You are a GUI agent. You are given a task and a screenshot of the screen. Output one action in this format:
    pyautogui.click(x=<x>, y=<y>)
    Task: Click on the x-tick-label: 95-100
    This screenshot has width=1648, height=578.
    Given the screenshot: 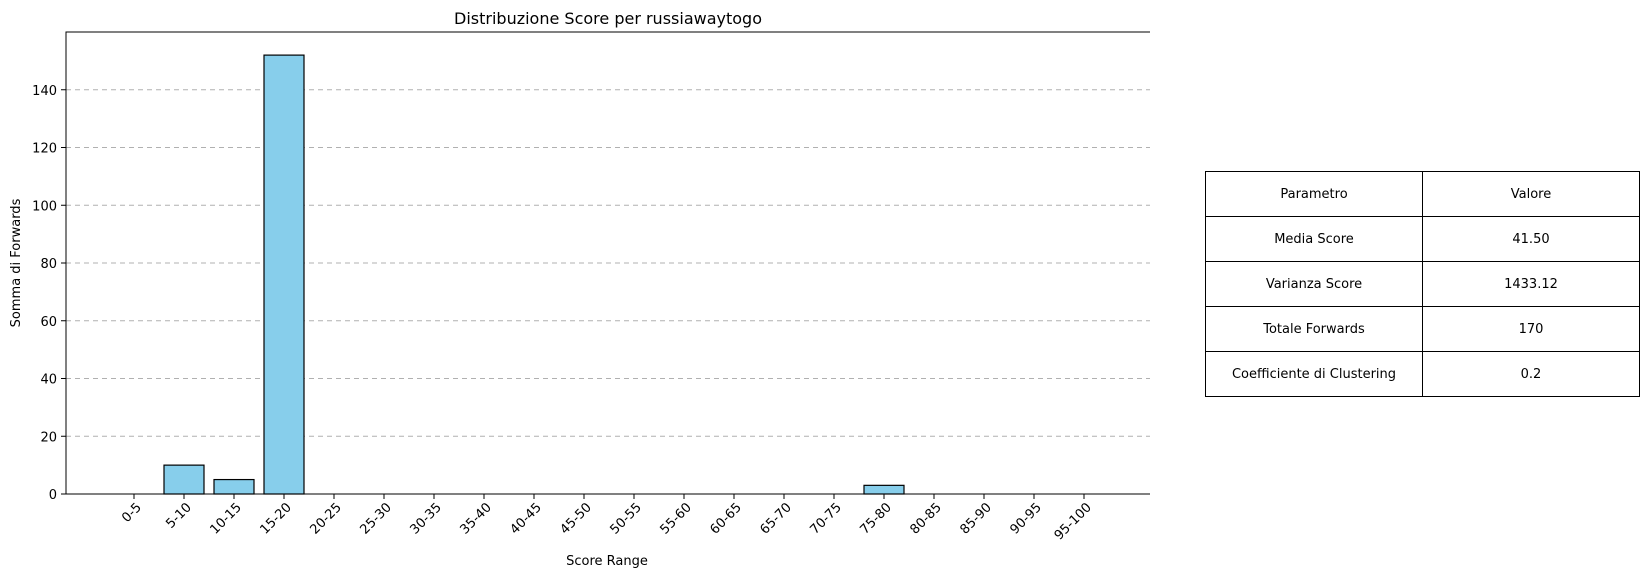 What is the action you would take?
    pyautogui.click(x=1073, y=521)
    